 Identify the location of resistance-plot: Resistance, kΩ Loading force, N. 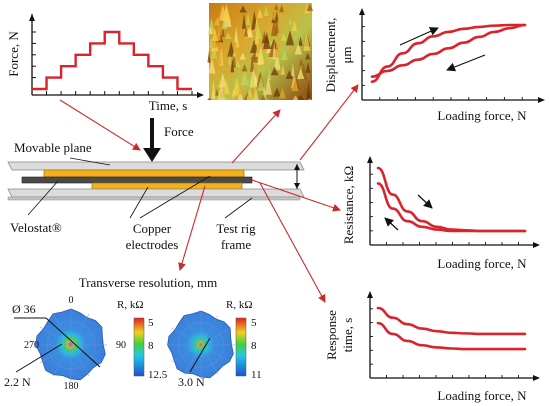
(440, 213).